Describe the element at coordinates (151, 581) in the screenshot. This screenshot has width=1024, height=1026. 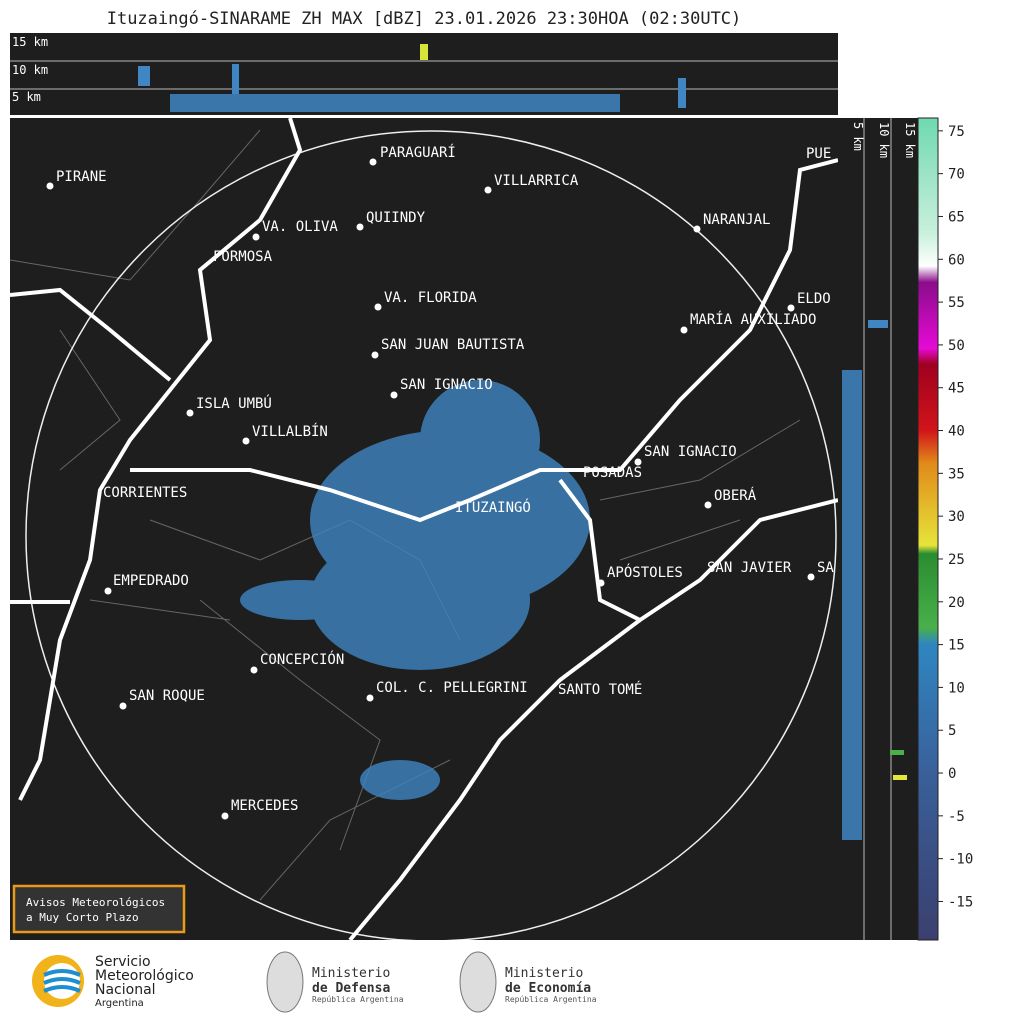
I see `city-label: EMPEDRADO` at that location.